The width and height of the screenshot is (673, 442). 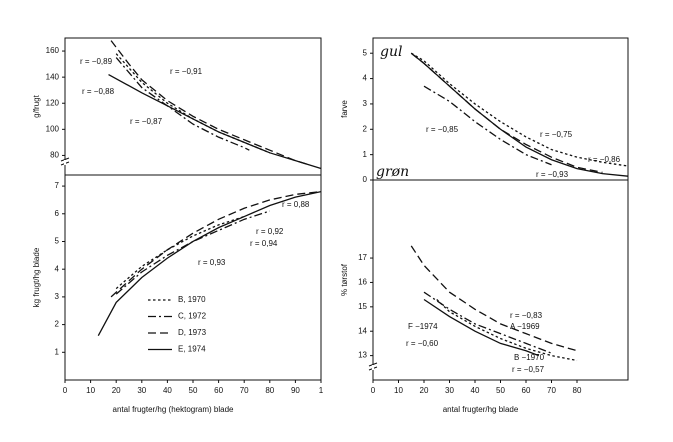 I want to click on annotation: B −1970, so click(x=529, y=357).